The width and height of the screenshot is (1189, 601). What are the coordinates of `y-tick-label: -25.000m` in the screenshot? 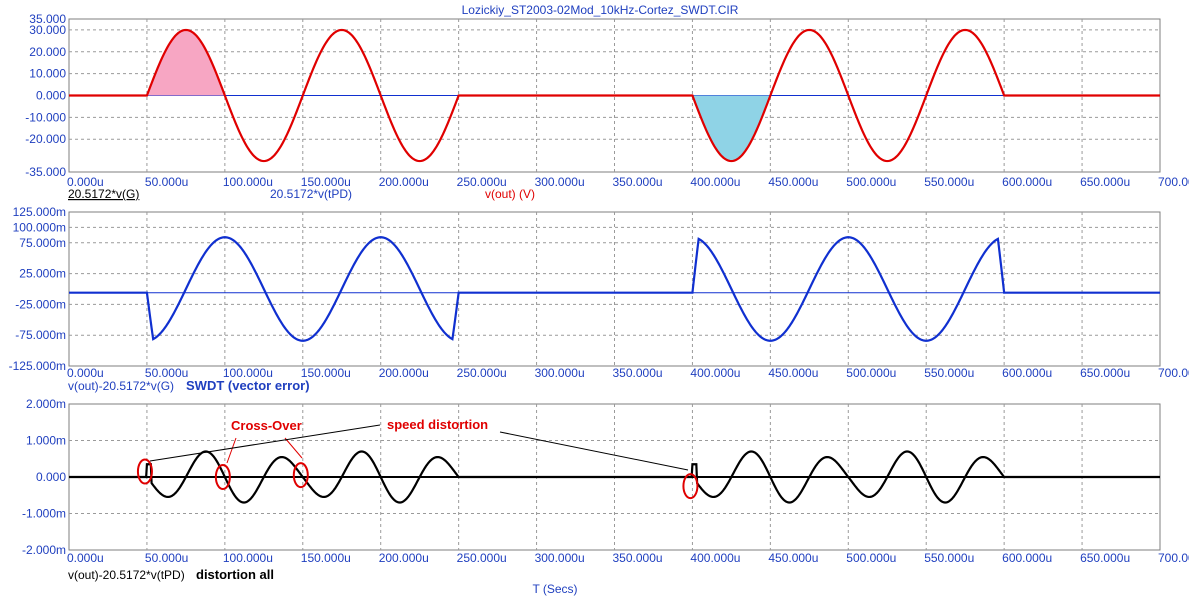 It's located at (40, 304).